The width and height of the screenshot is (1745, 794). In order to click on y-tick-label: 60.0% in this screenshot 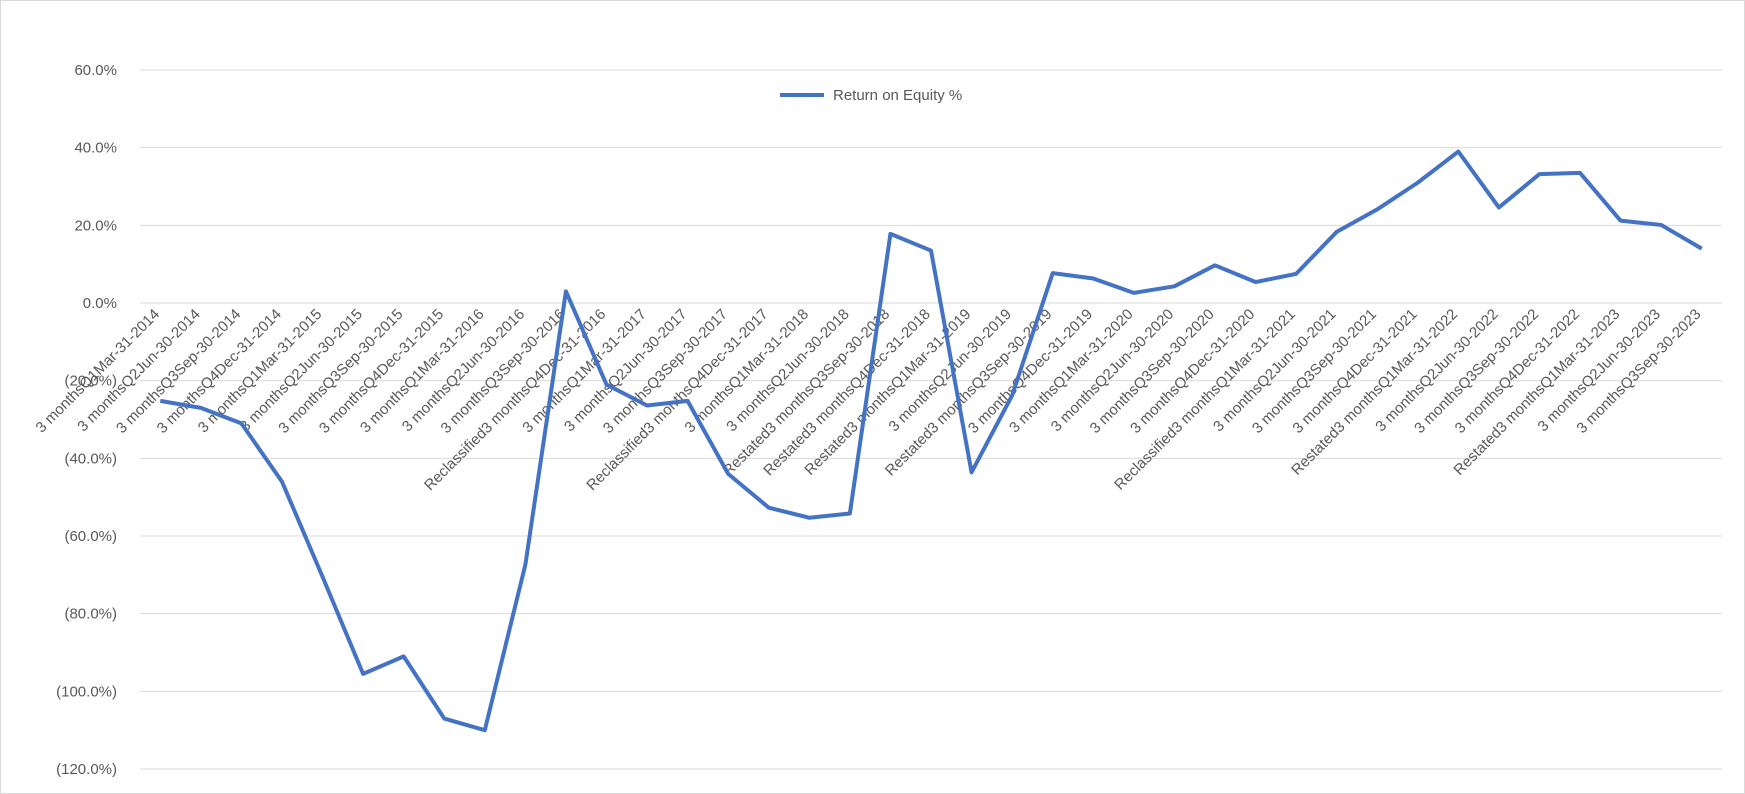, I will do `click(95, 70)`.